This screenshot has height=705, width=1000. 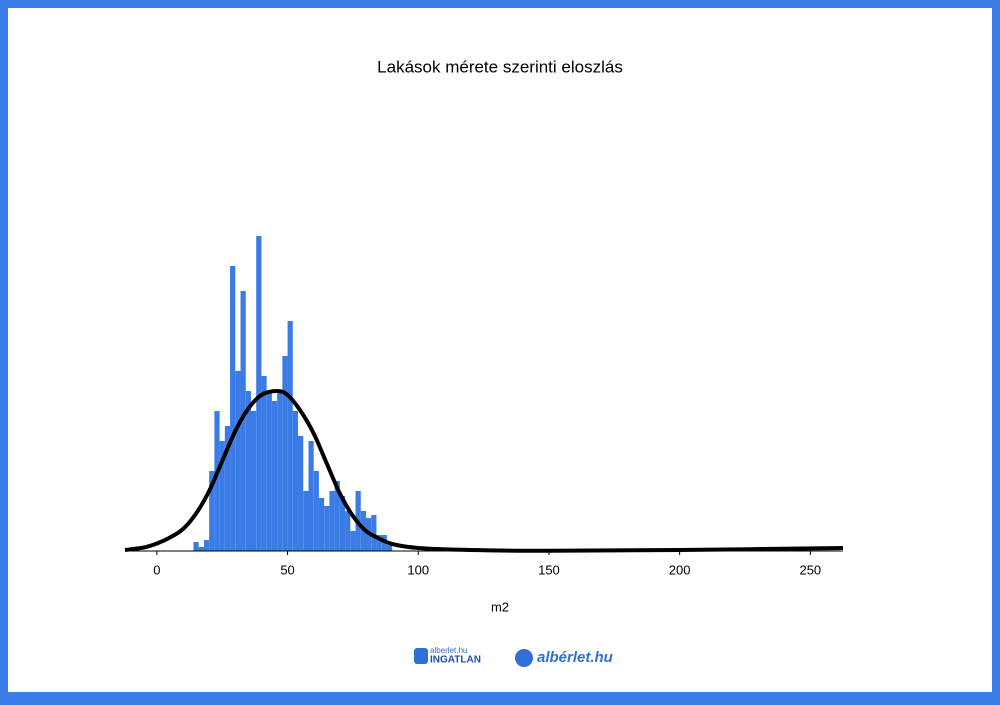 What do you see at coordinates (418, 569) in the screenshot?
I see `x-tick-label: 100` at bounding box center [418, 569].